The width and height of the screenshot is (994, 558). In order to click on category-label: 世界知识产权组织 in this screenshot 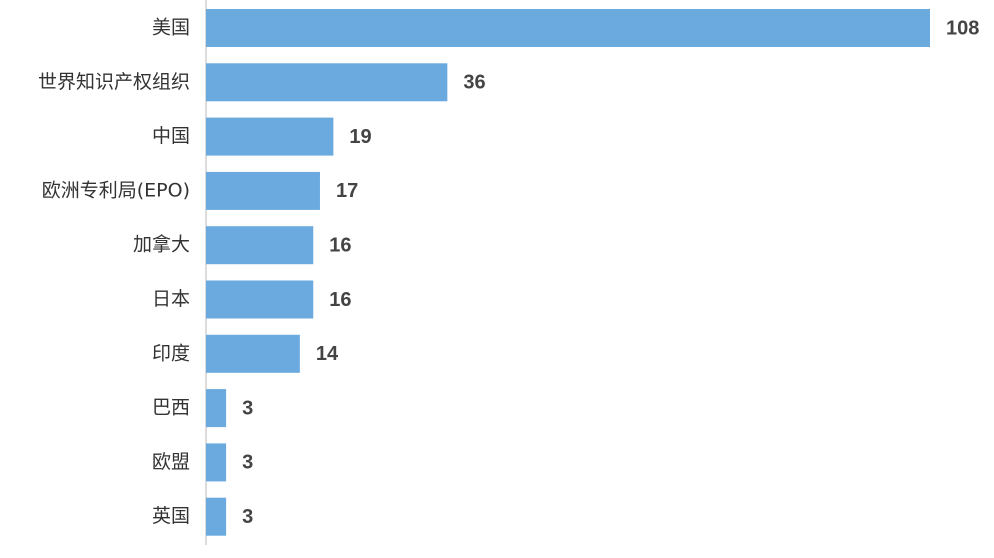, I will do `click(114, 82)`.